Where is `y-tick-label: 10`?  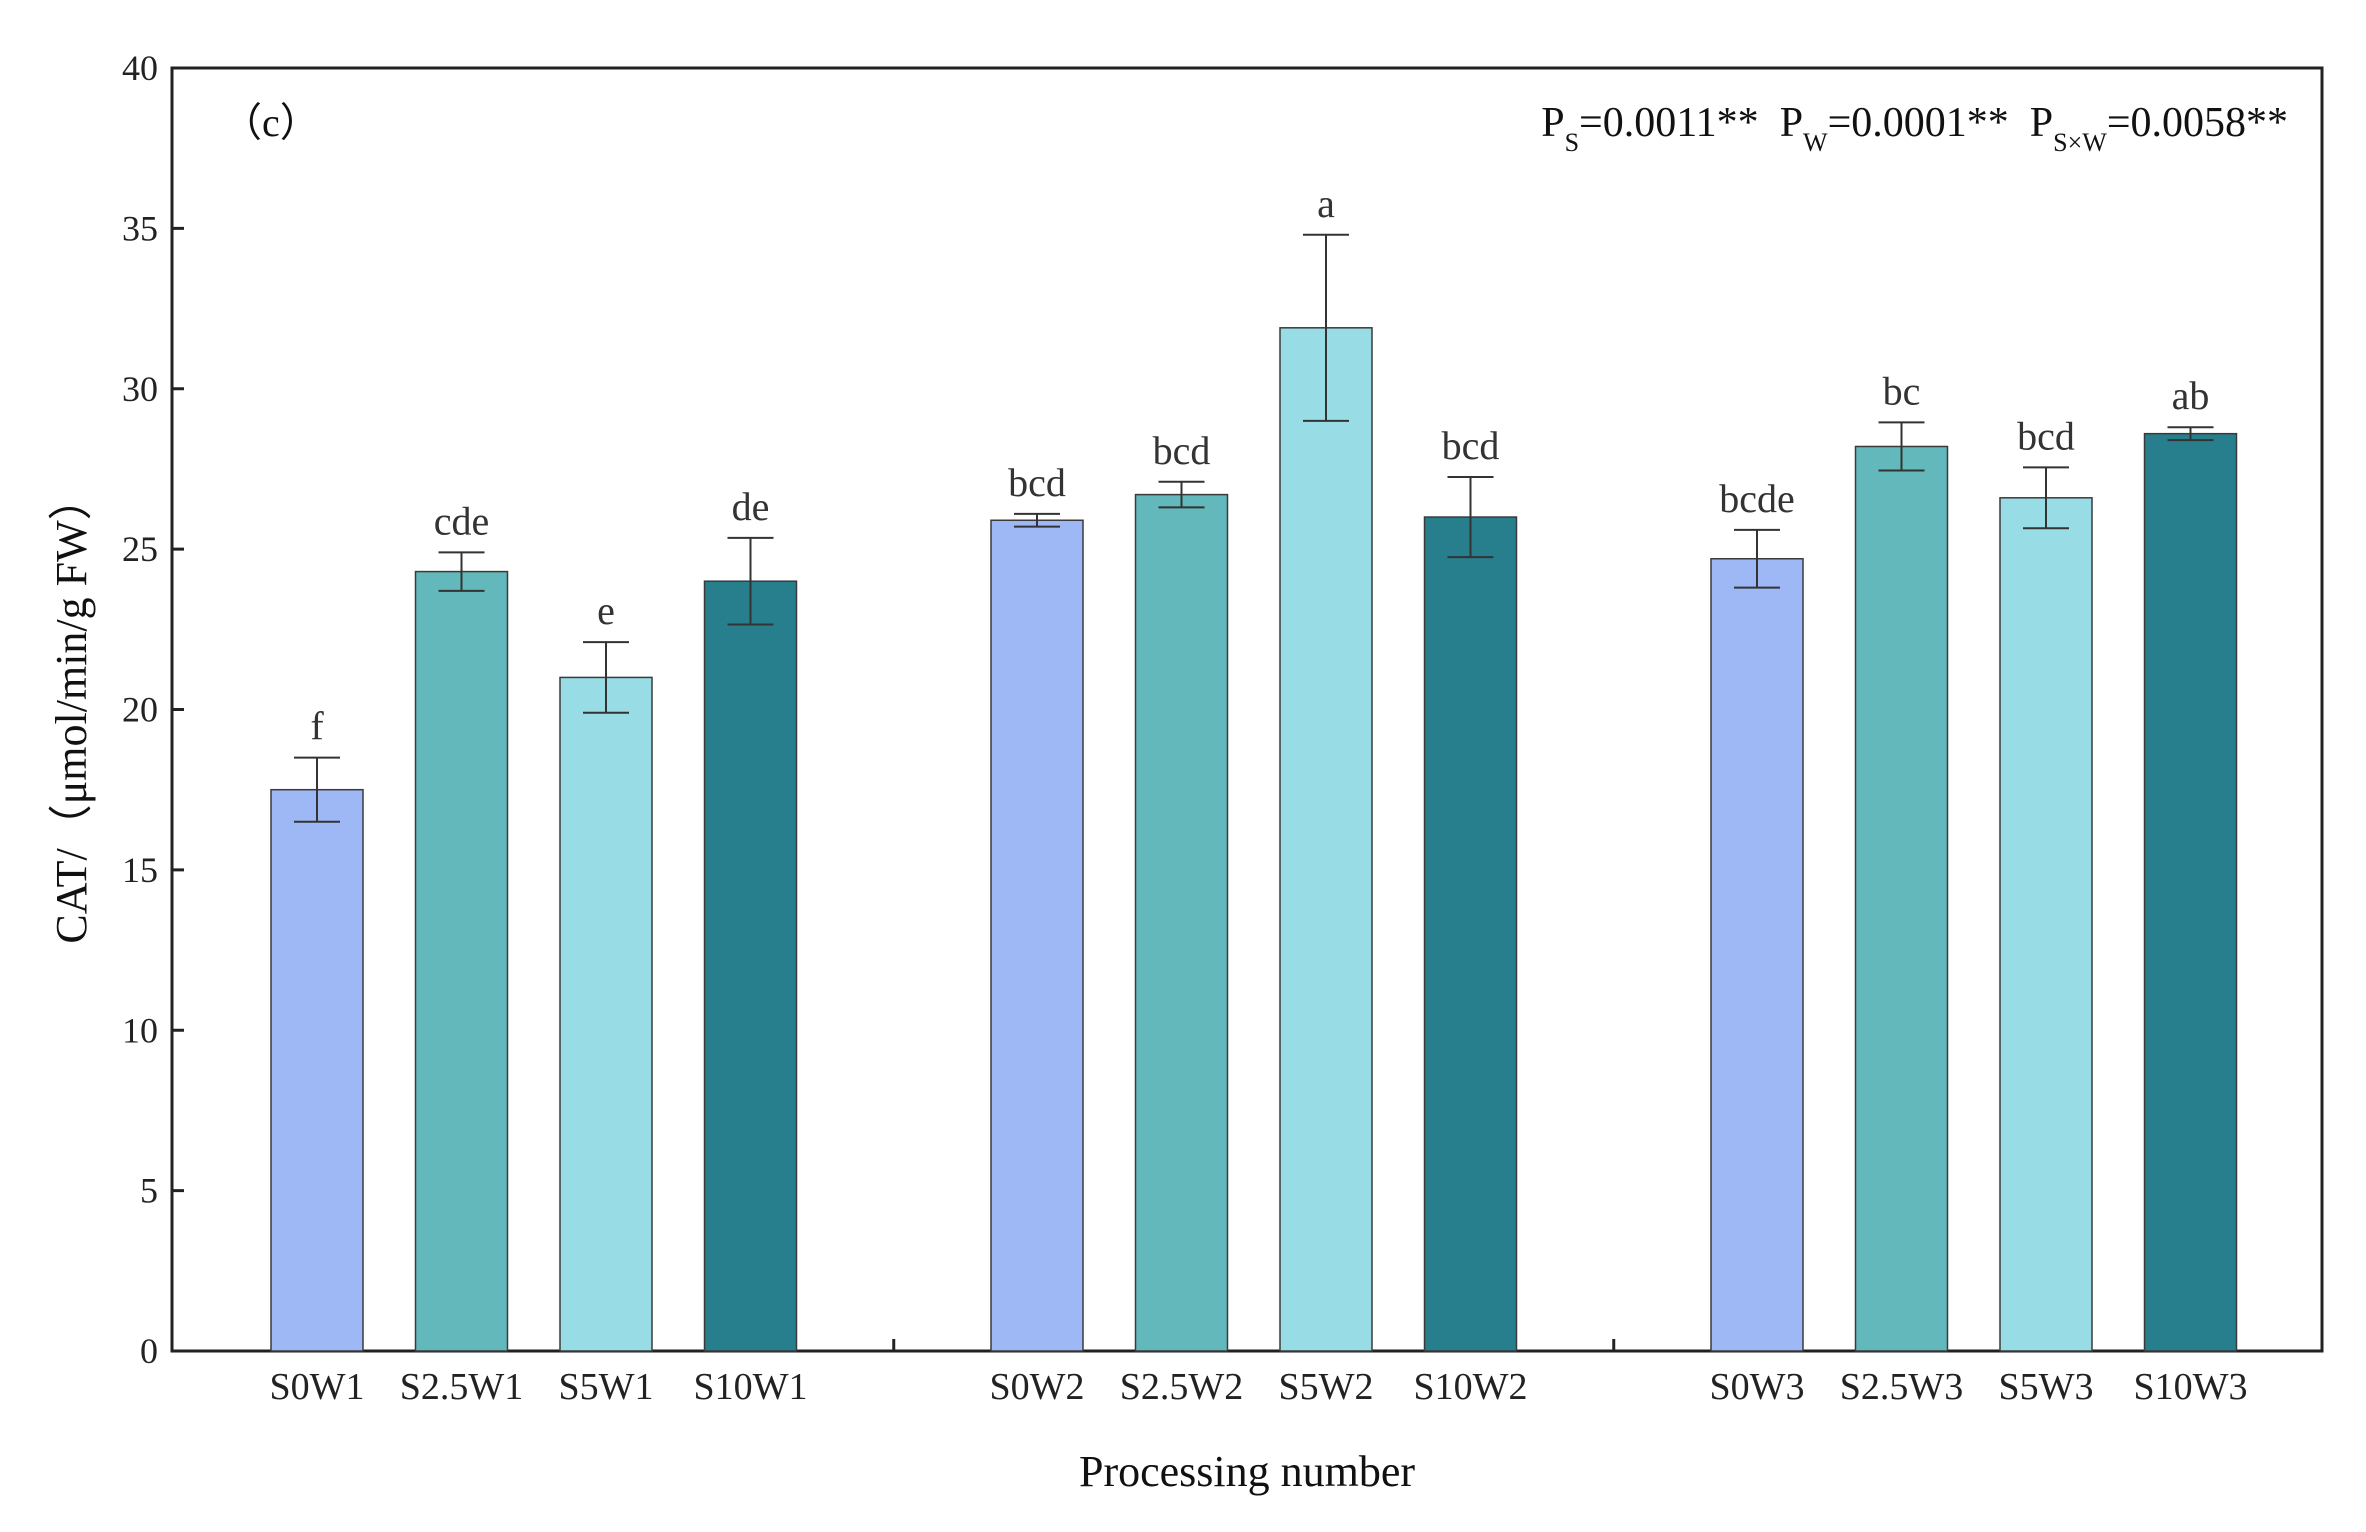 y-tick-label: 10 is located at coordinates (140, 1030).